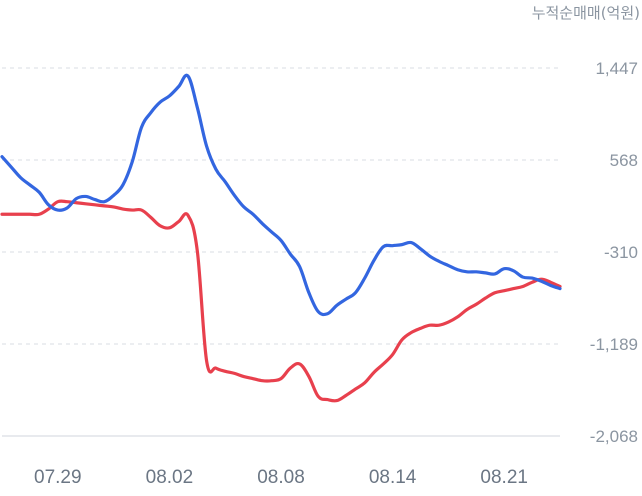  I want to click on y-tick-label: -1,189, so click(614, 344).